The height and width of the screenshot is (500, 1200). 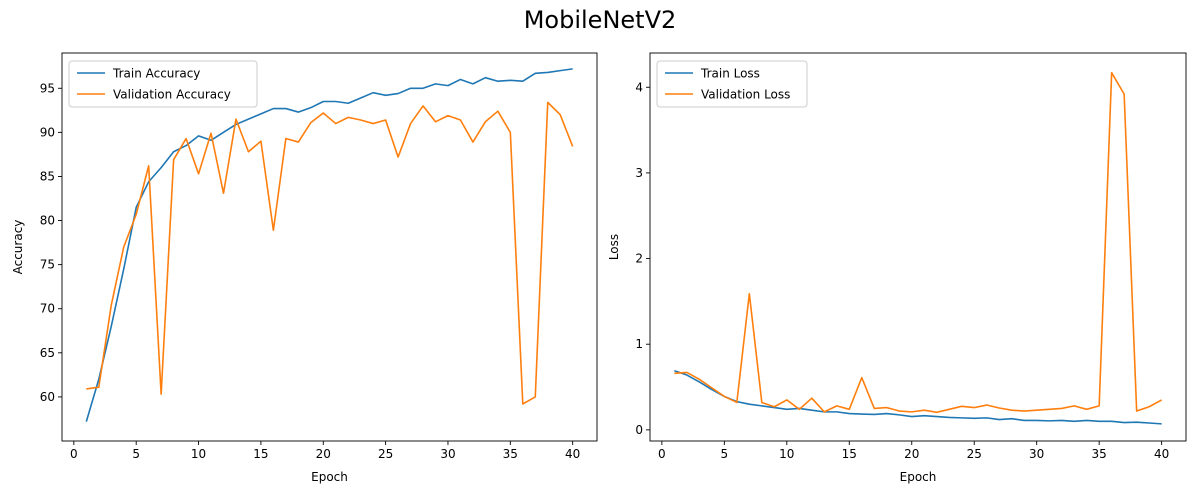 What do you see at coordinates (74, 454) in the screenshot?
I see `accuracy-x-tick-label: 0` at bounding box center [74, 454].